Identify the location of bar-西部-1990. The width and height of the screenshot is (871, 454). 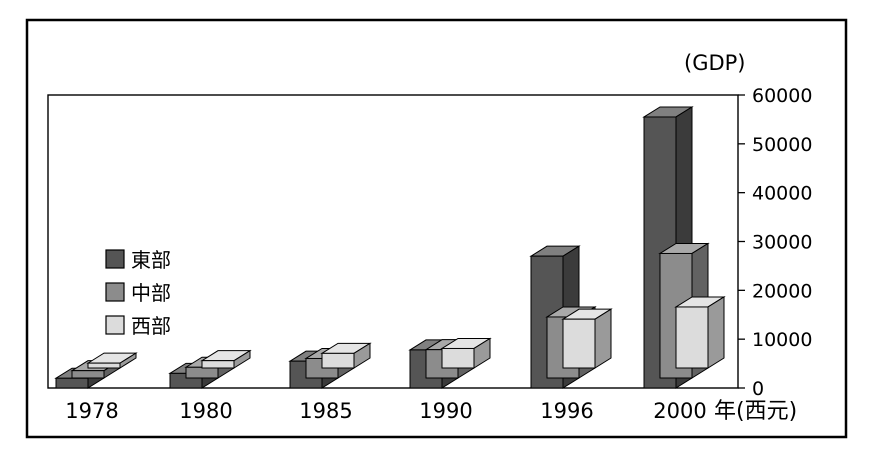
(466, 353).